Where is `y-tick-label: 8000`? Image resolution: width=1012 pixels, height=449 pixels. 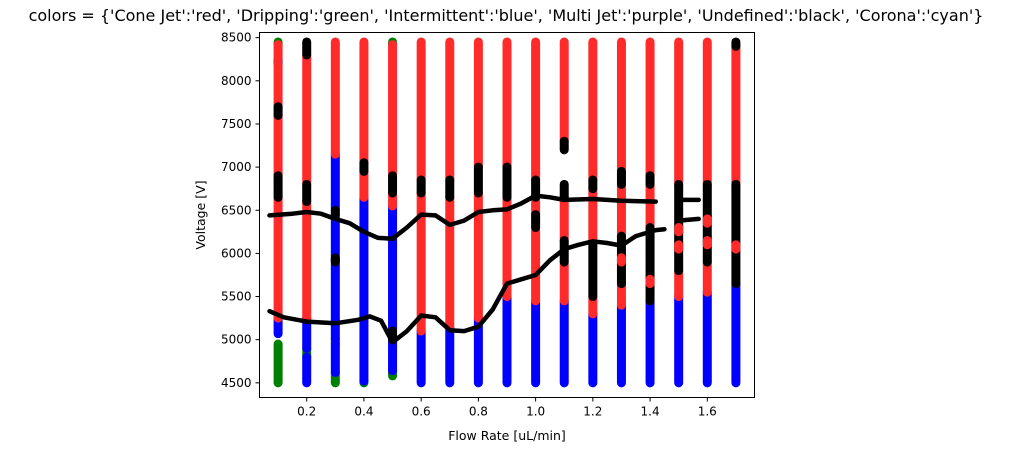
y-tick-label: 8000 is located at coordinates (236, 81).